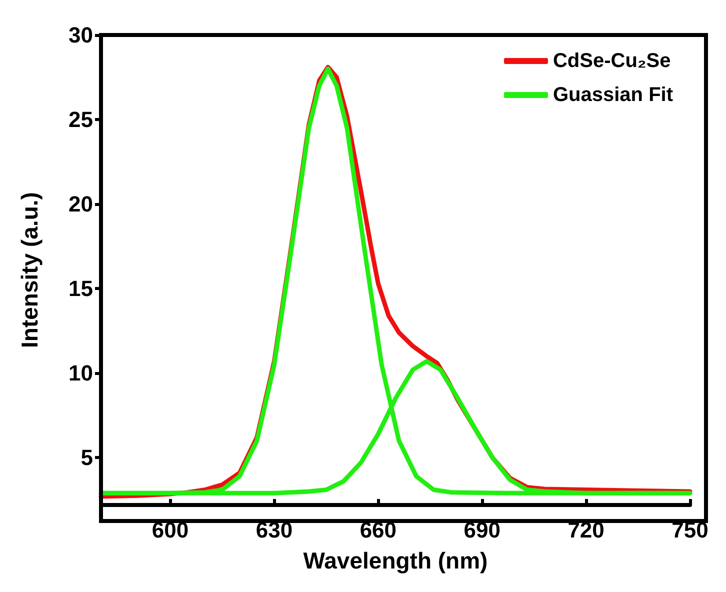 The image size is (726, 592). What do you see at coordinates (80, 373) in the screenshot?
I see `y-tick-label: 10` at bounding box center [80, 373].